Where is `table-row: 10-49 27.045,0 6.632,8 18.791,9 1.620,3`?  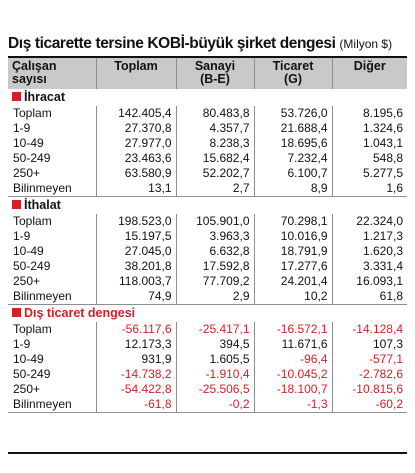
table-row: 10-49 27.045,0 6.632,8 18.791,9 1.620,3 is located at coordinates (207, 251).